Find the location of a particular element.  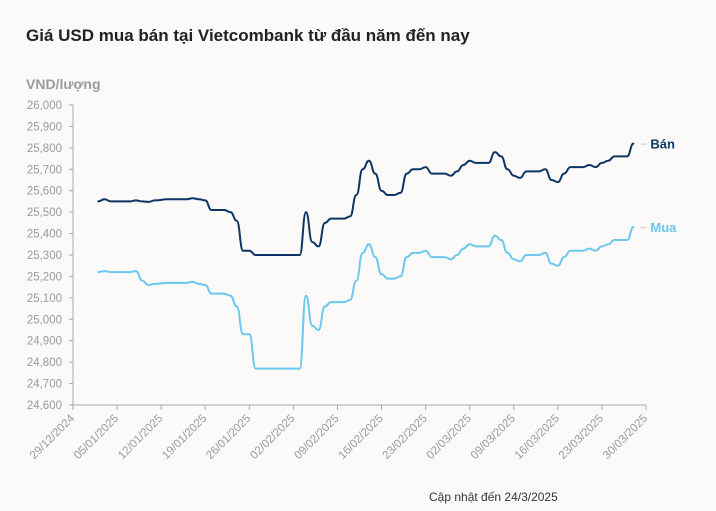

y-tick-label: 24,600 is located at coordinates (44, 406).